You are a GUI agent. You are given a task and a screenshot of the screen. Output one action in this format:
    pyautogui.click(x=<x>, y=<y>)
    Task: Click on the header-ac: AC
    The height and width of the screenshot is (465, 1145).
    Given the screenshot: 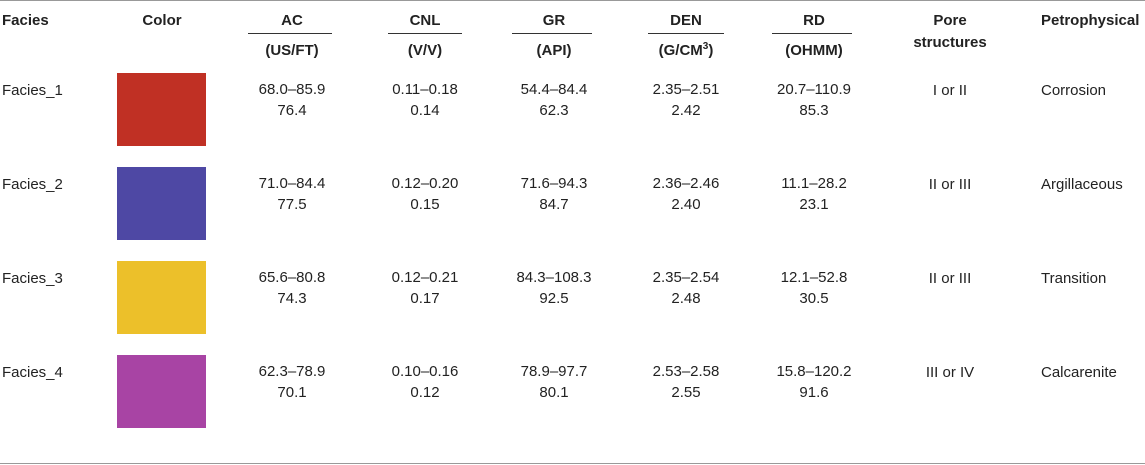 What is the action you would take?
    pyautogui.click(x=292, y=20)
    